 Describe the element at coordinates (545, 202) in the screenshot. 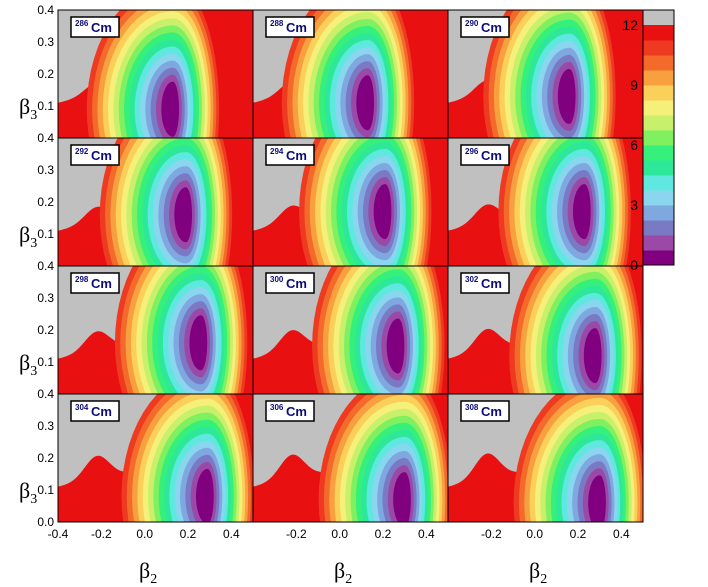

I see `pes-panel-296-cm: 296 Cm` at that location.